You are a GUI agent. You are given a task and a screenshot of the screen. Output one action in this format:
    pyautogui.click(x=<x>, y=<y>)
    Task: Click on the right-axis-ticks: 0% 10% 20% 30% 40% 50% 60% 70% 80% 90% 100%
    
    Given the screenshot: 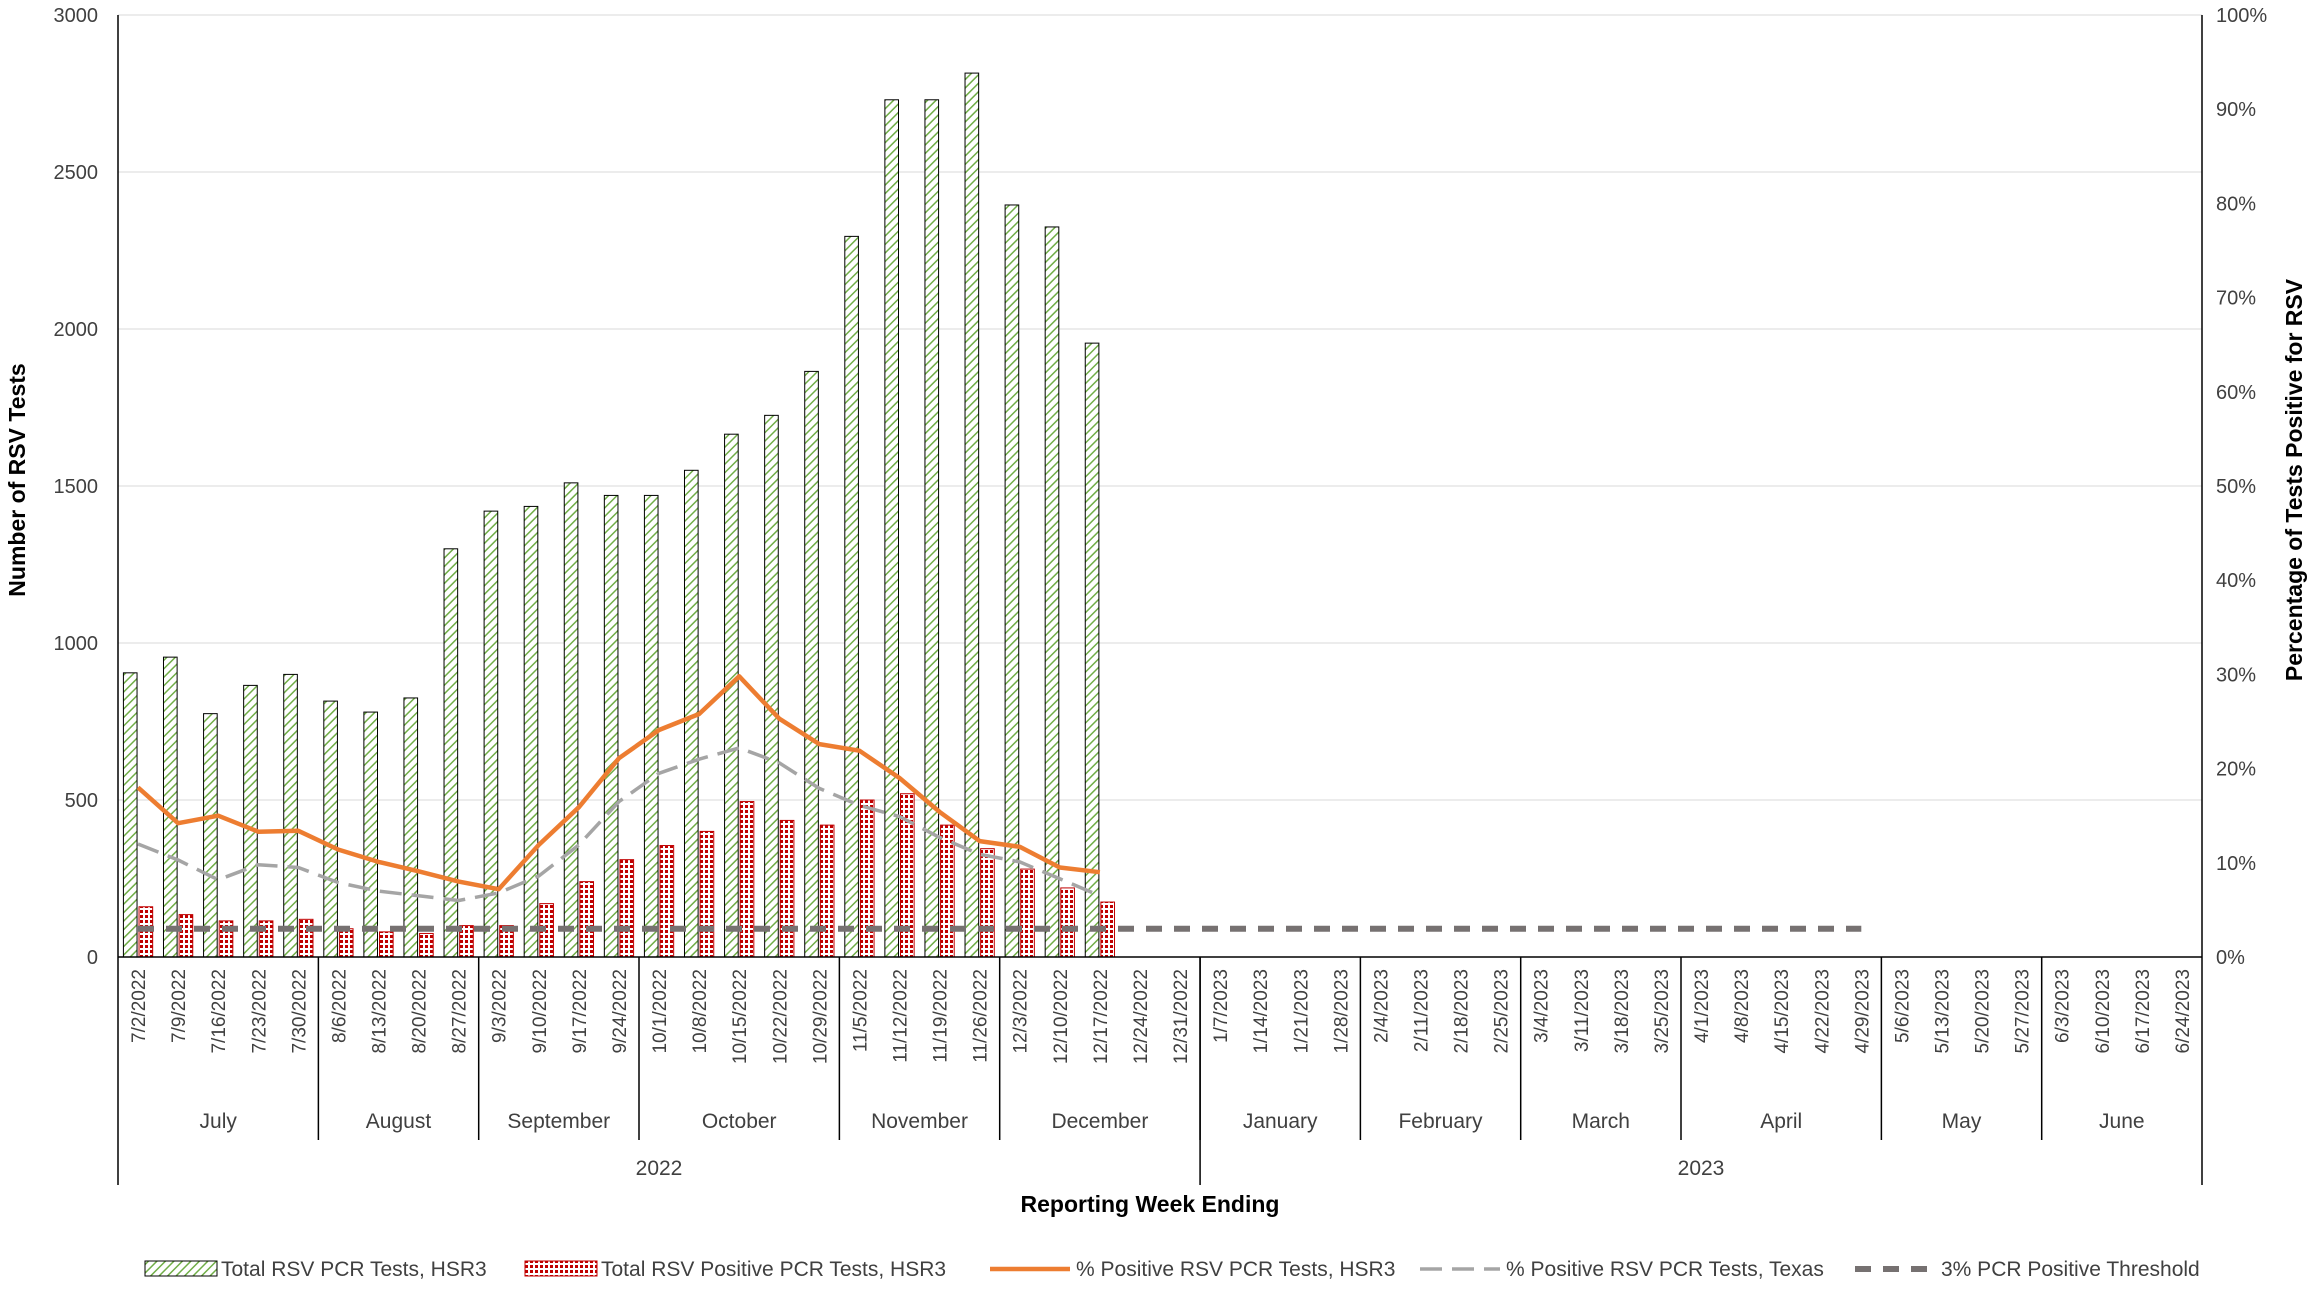 What is the action you would take?
    pyautogui.click(x=2241, y=487)
    